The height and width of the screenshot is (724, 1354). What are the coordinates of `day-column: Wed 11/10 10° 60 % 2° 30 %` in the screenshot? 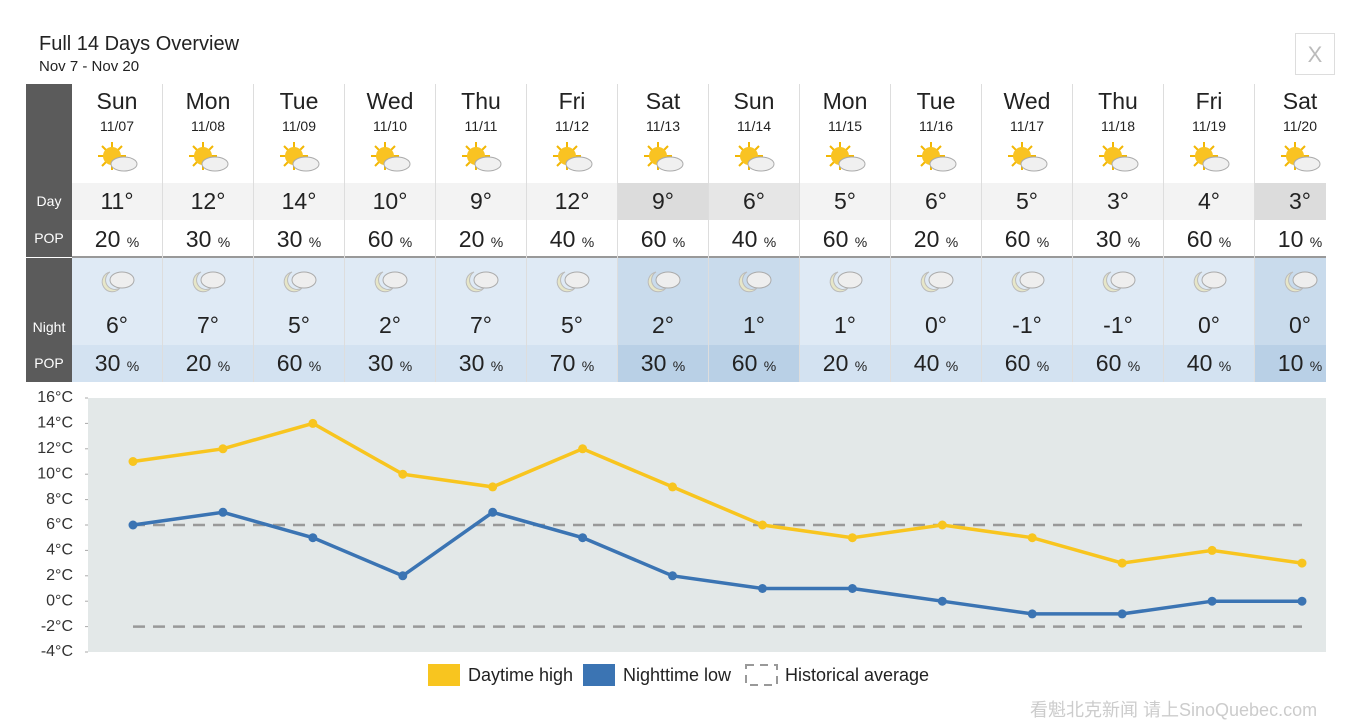 It's located at (390, 233).